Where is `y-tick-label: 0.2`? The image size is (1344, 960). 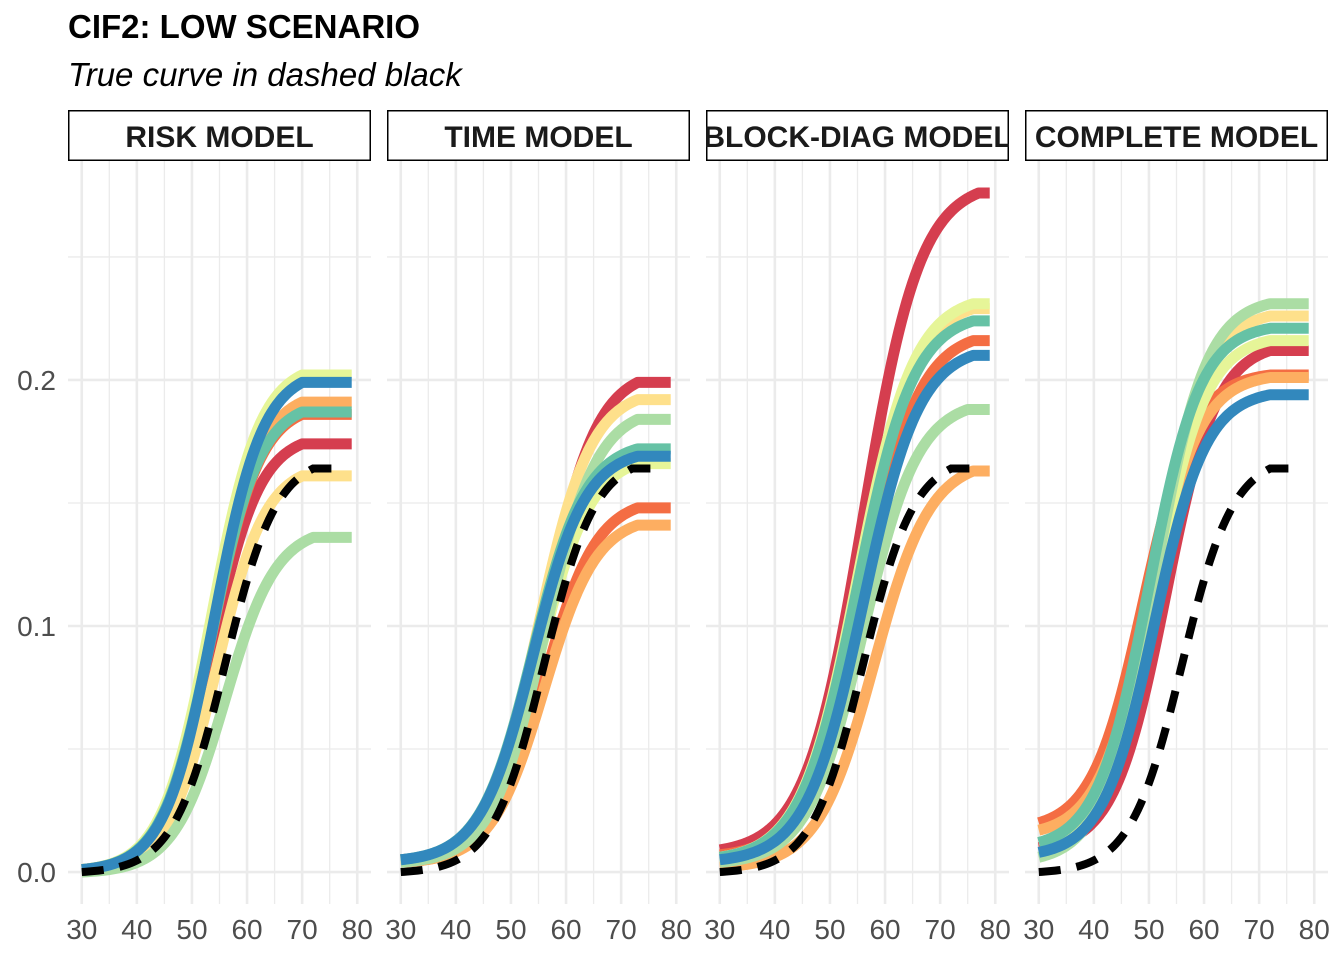
y-tick-label: 0.2 is located at coordinates (36, 380).